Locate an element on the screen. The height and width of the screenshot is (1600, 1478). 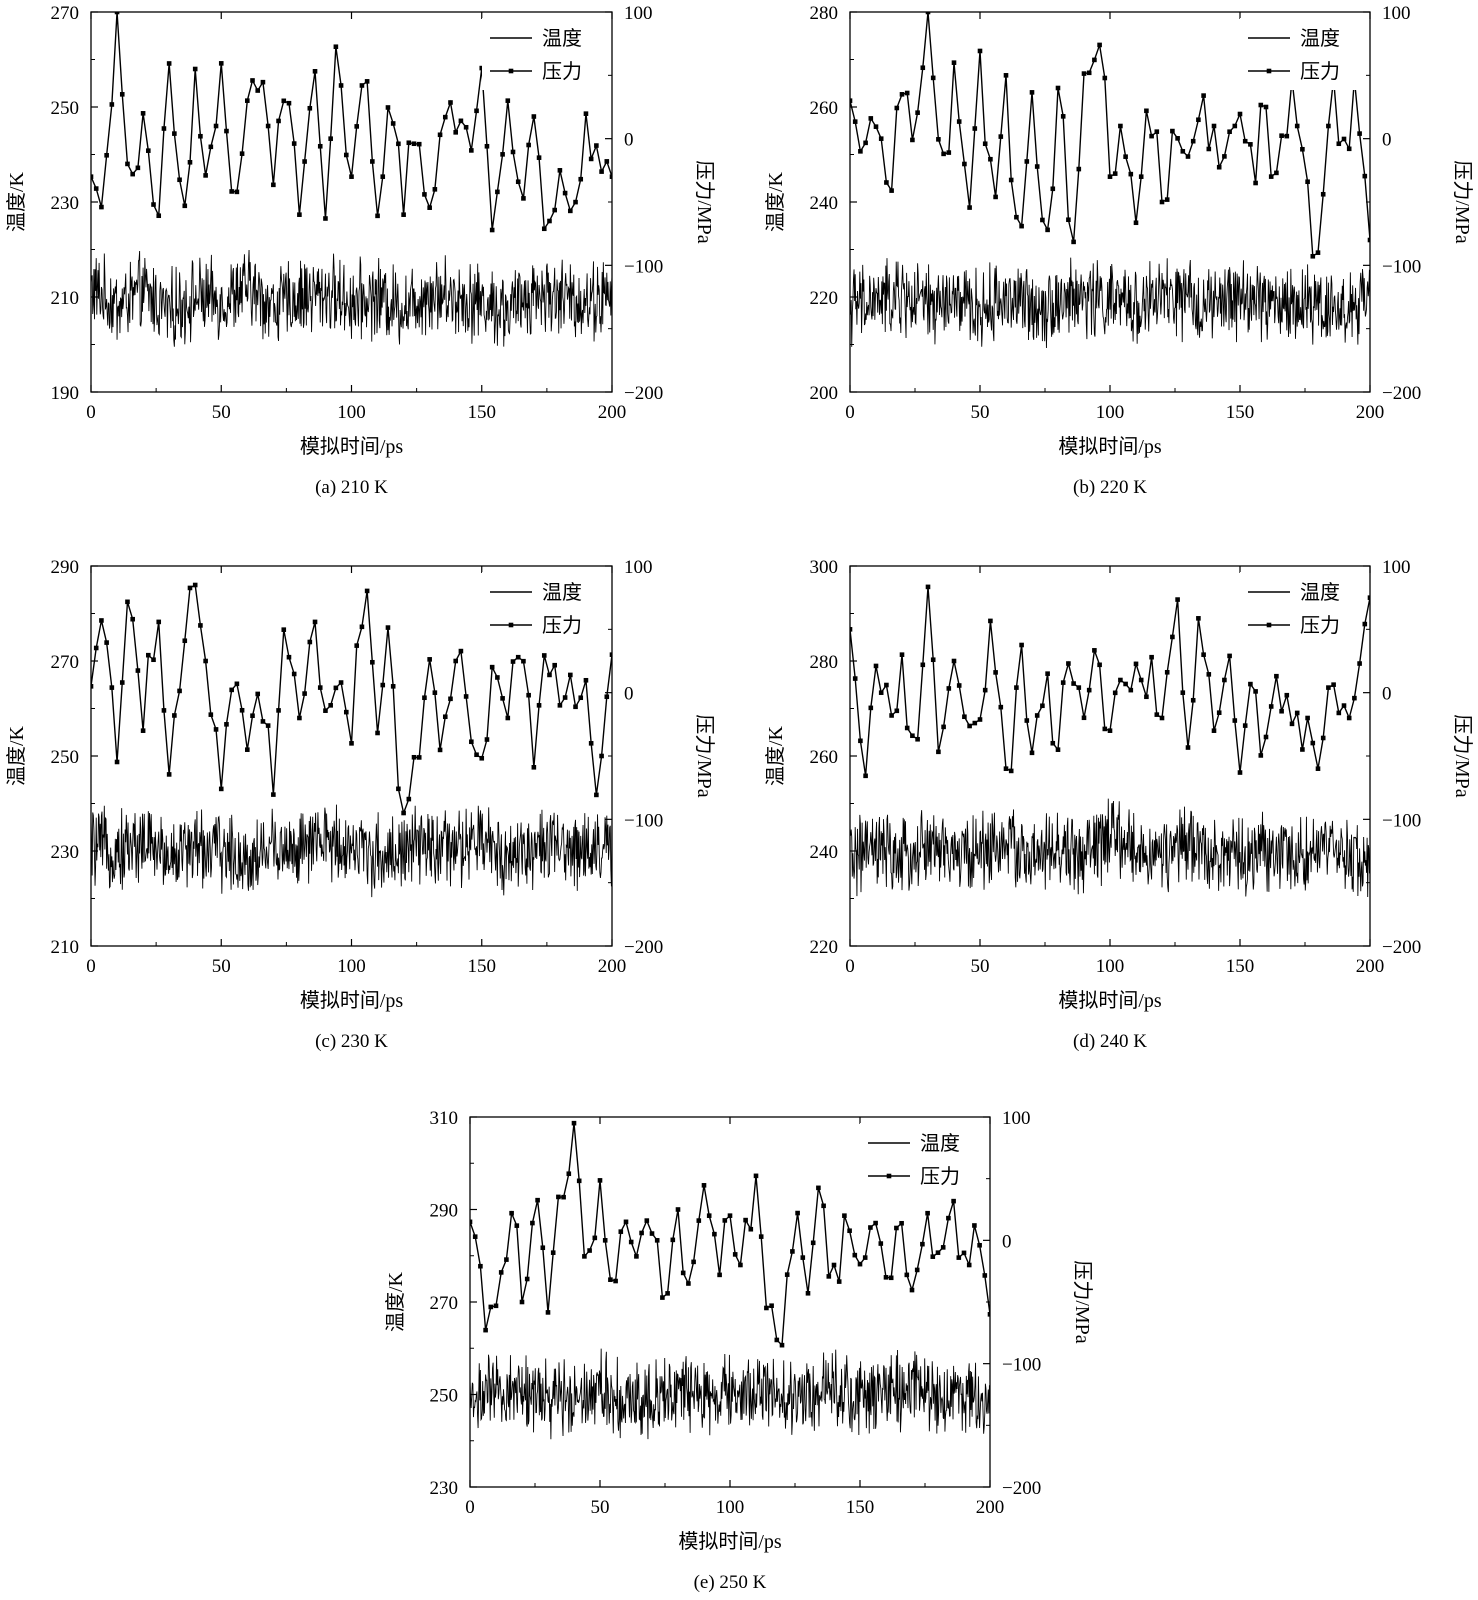
y2-tick-label: −200 is located at coordinates (643, 393).